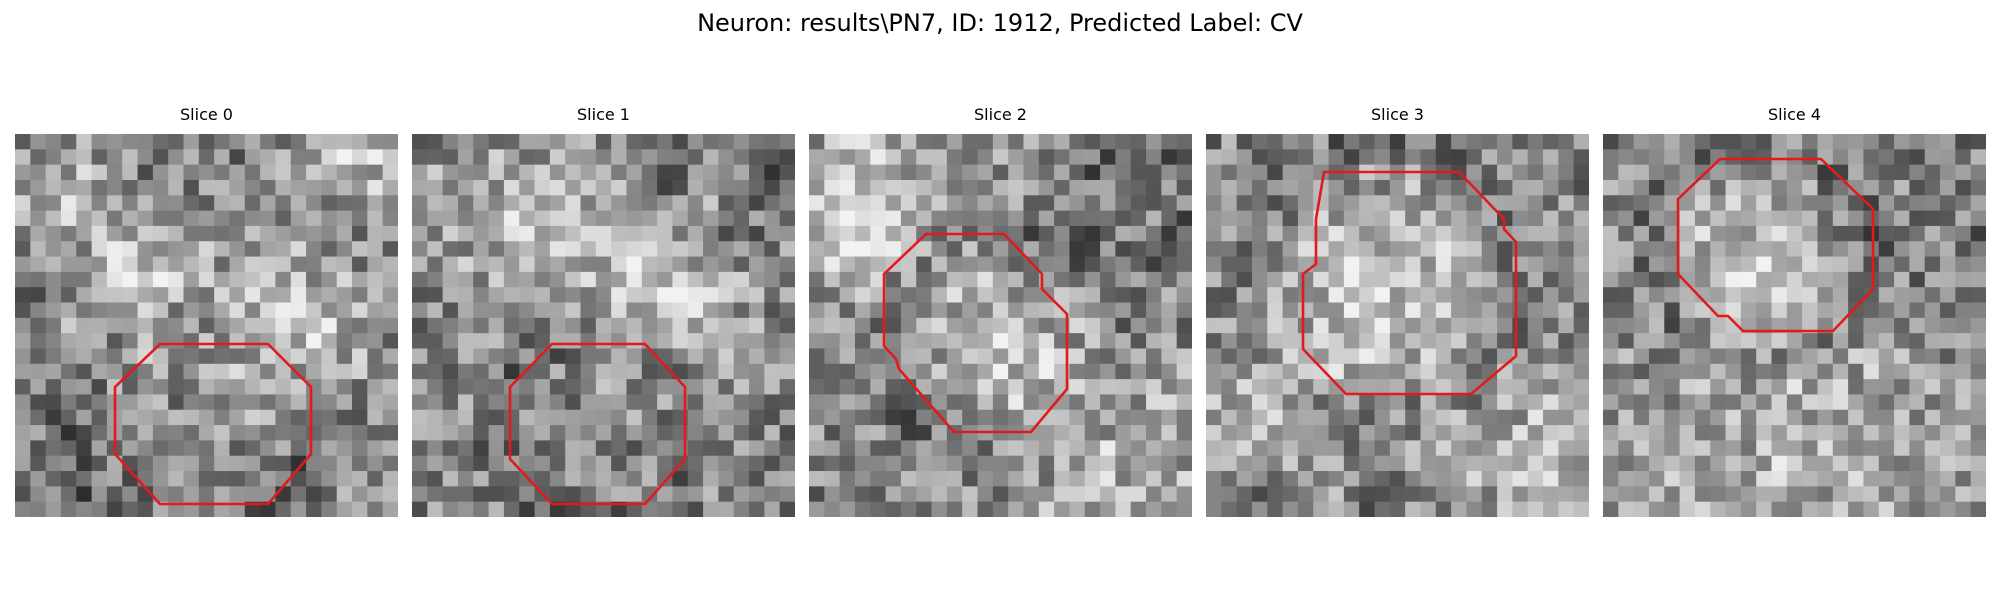  I want to click on slice-panel-0: Slice 0, so click(206, 310).